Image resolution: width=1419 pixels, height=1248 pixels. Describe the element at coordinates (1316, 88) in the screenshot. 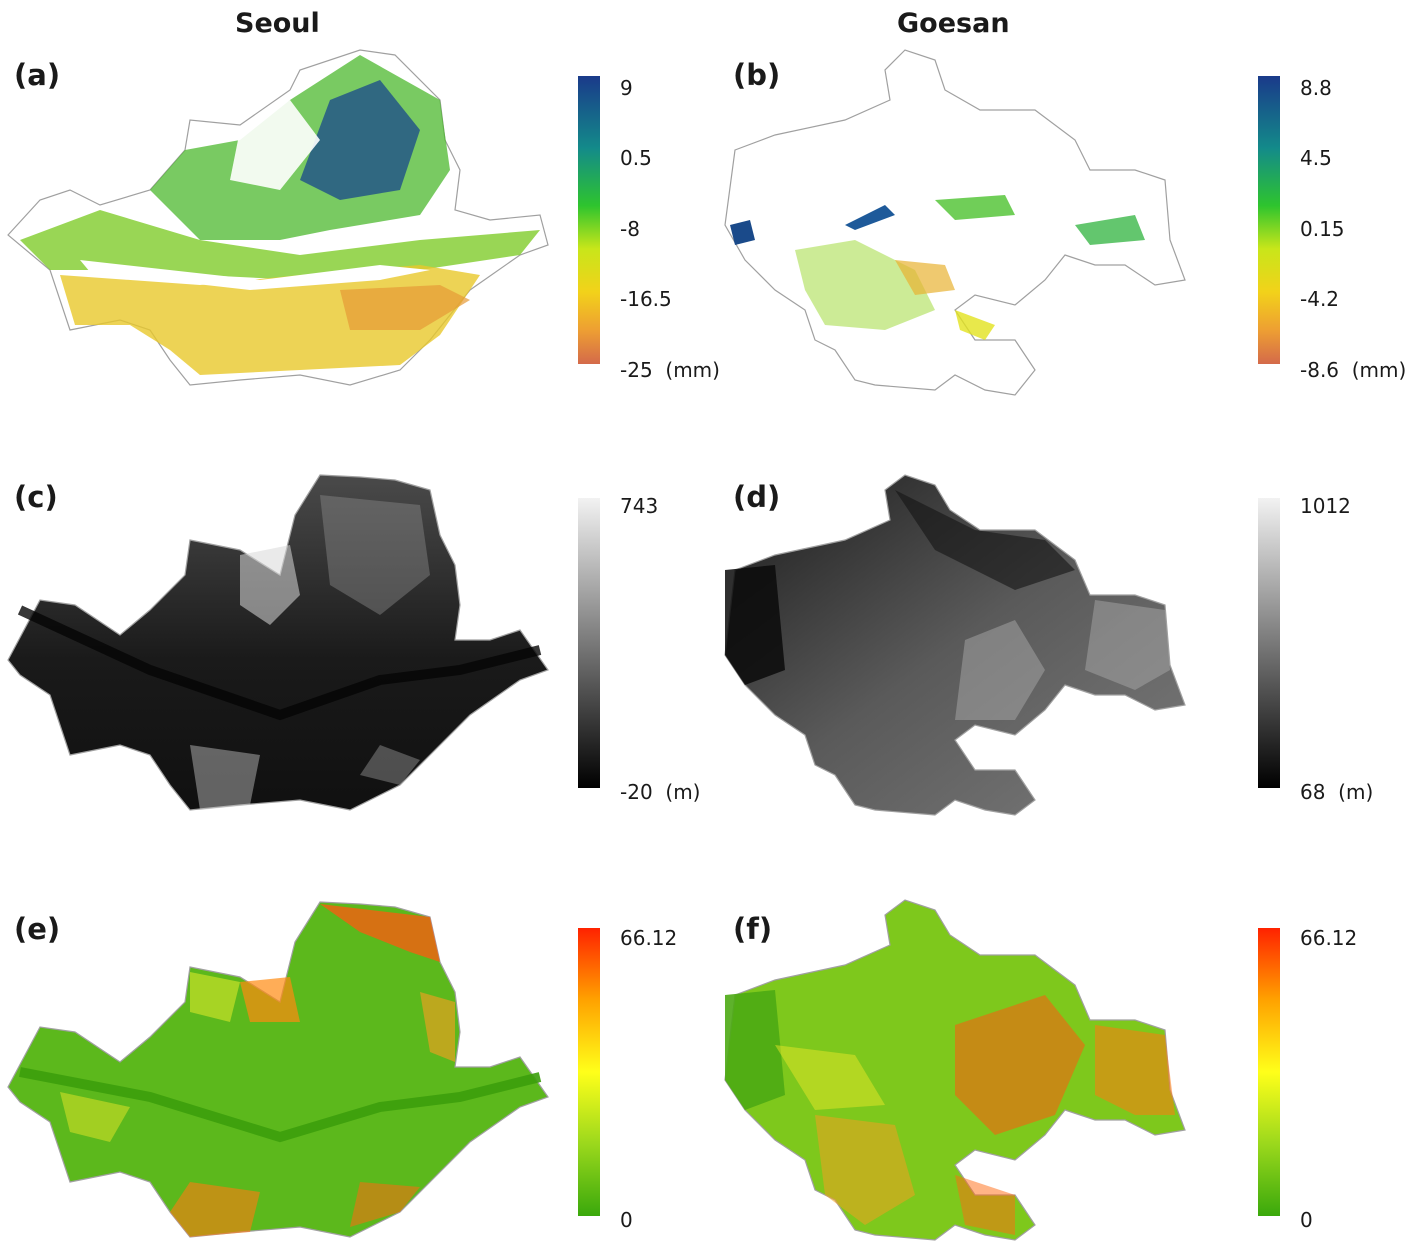

I see `colorbar-b-tick-max: 8.8` at that location.